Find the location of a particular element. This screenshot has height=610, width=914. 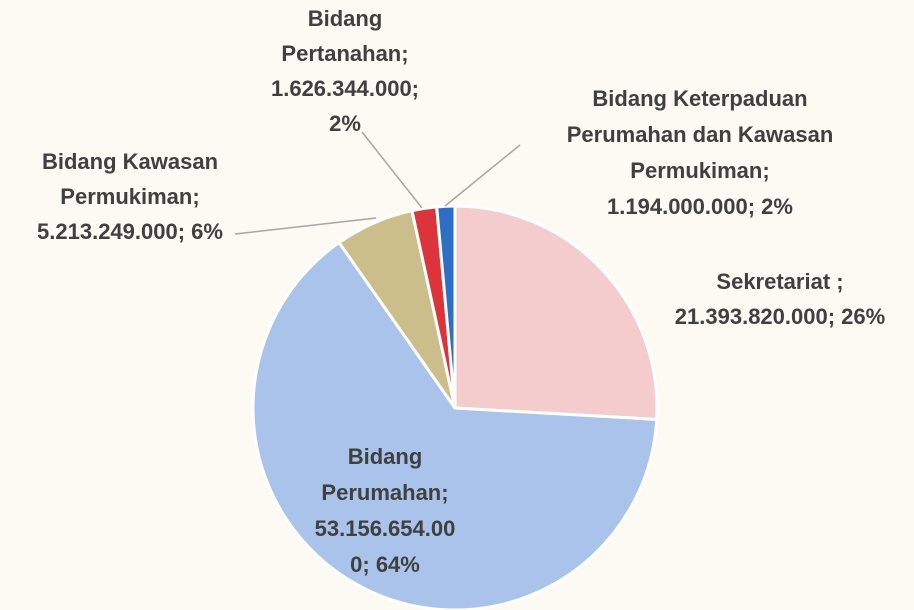

pie-slice is located at coordinates (556, 313).